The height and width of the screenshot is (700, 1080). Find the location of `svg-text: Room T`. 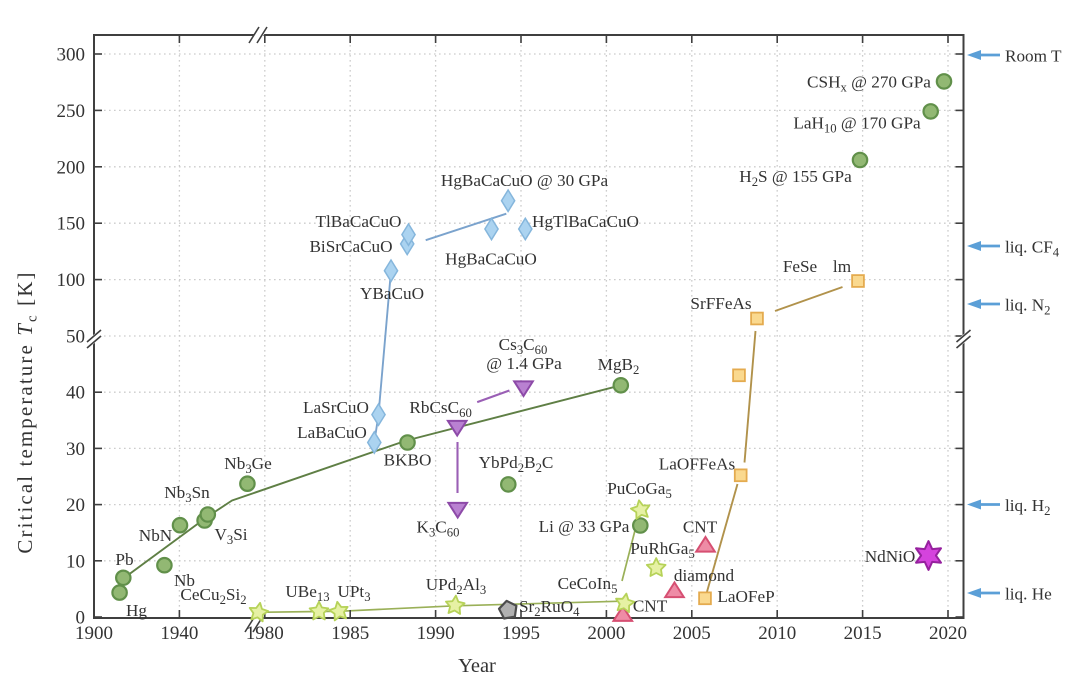

svg-text: Room T is located at coordinates (1033, 56).